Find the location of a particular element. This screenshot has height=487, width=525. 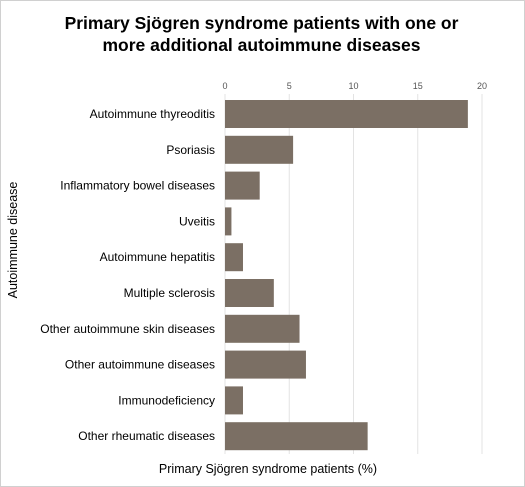

category-label: Other autoimmune diseases is located at coordinates (140, 365).